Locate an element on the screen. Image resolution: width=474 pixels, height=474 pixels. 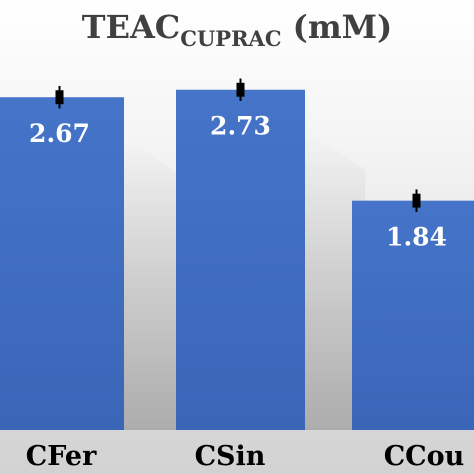
bar-shadow-csin is located at coordinates (335, 279).